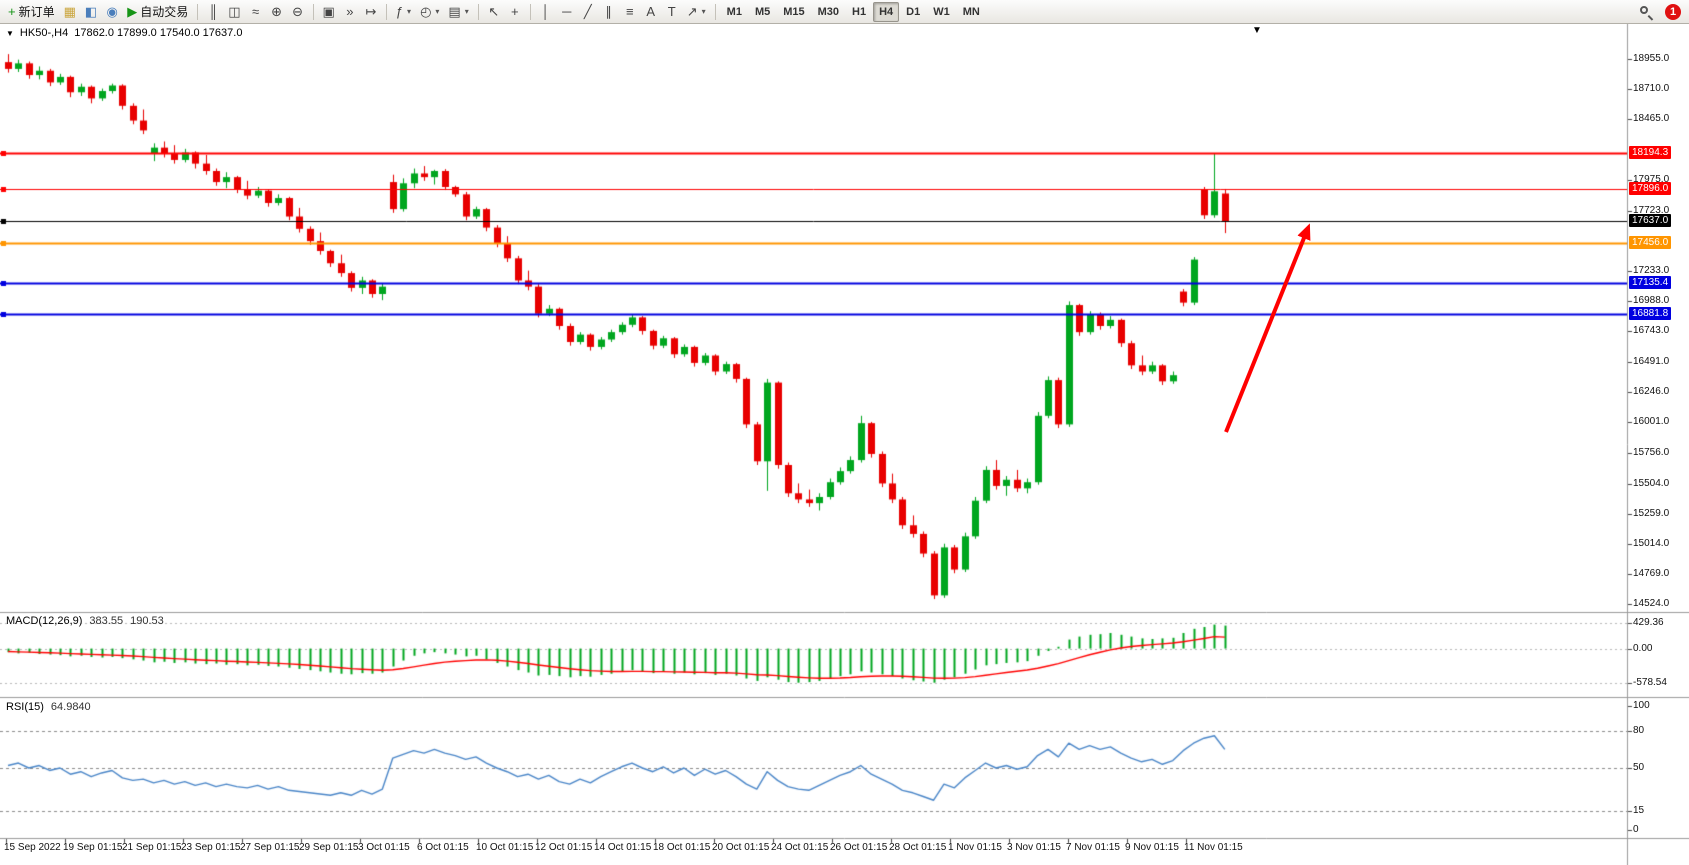 The height and width of the screenshot is (865, 1689). I want to click on label-icon: T, so click(671, 11).